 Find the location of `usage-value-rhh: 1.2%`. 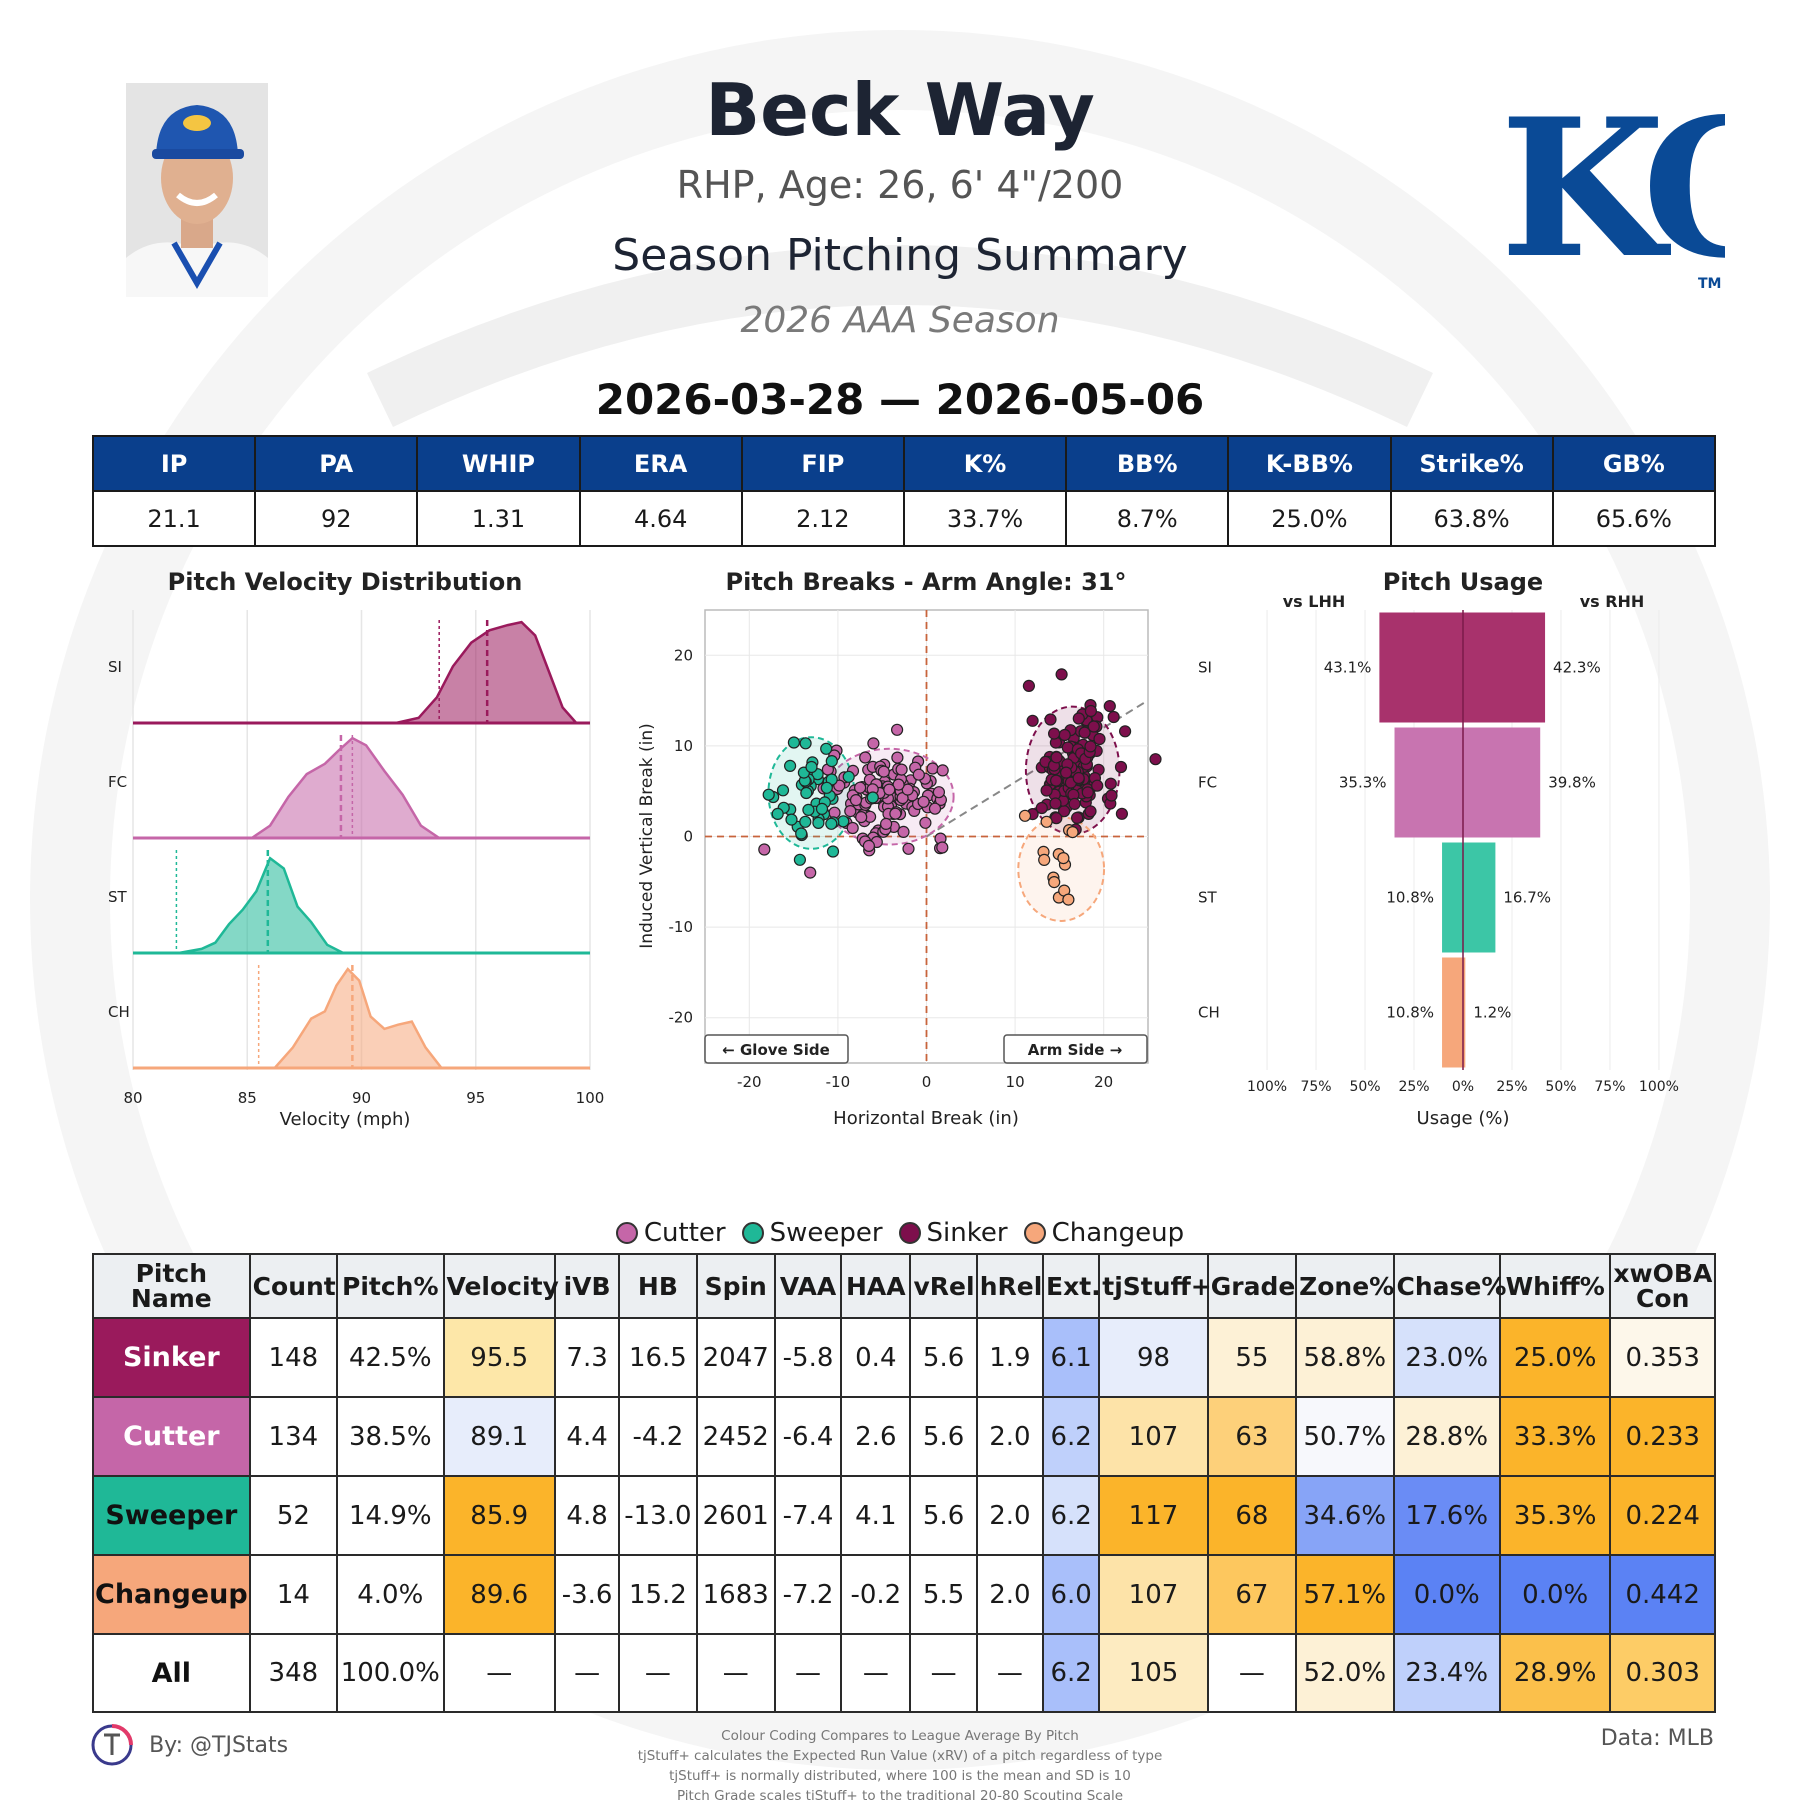

usage-value-rhh: 1.2% is located at coordinates (1492, 1013).